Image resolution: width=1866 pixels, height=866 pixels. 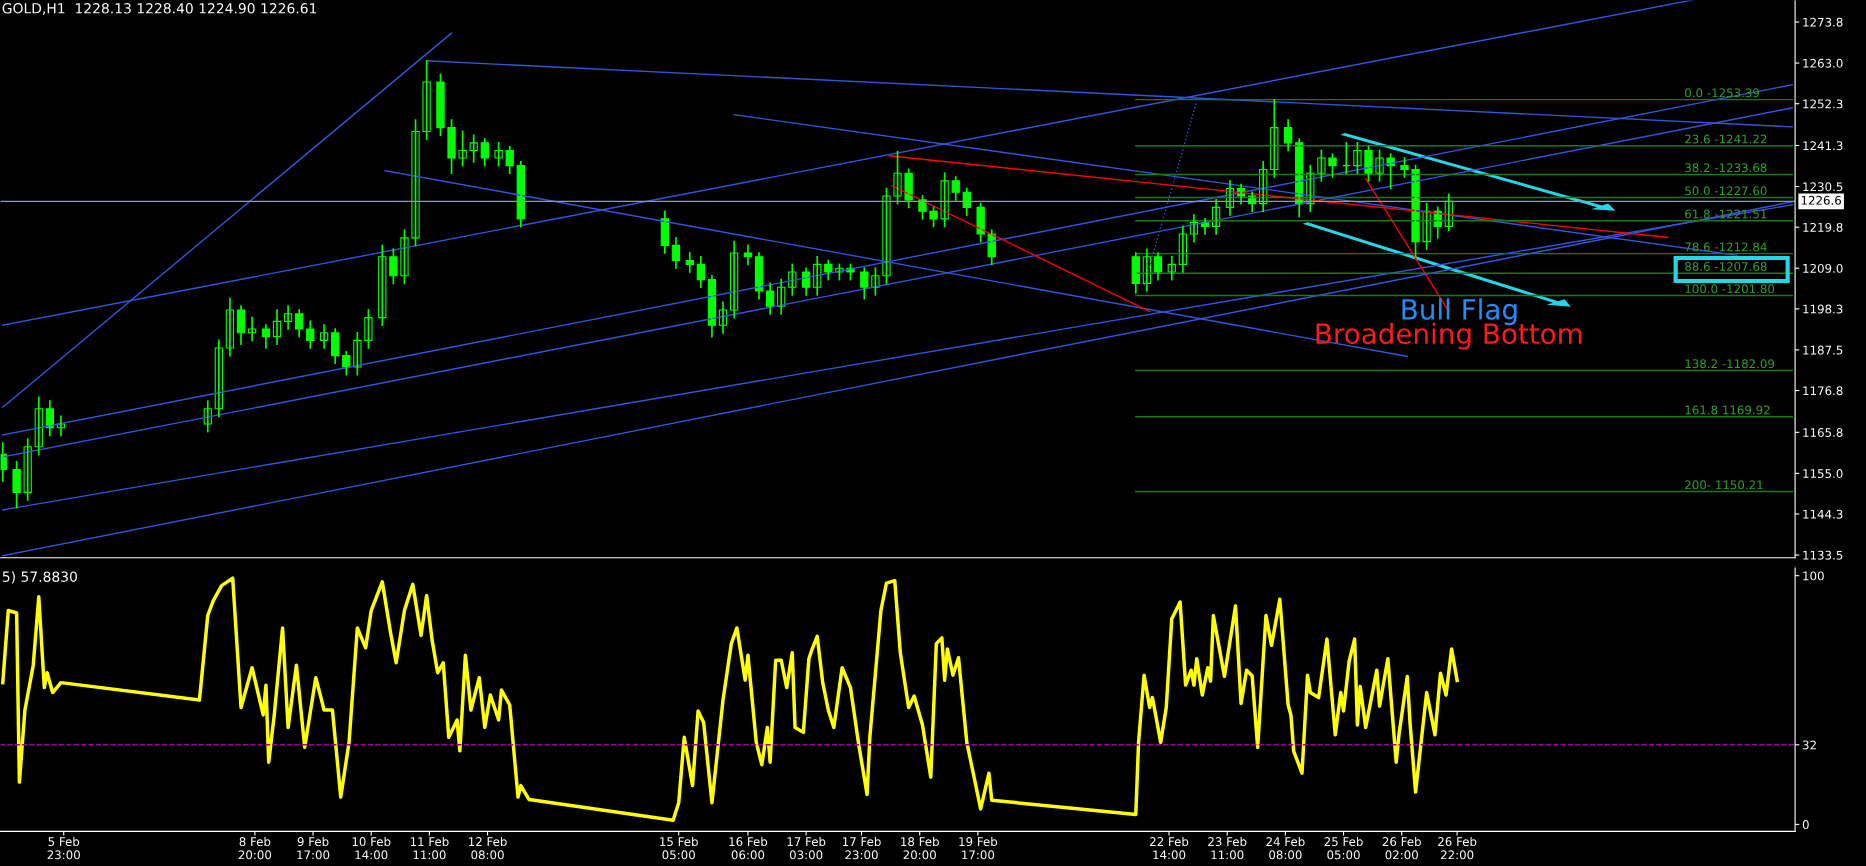 I want to click on x-tick-label: 18 Feb 20:00, so click(x=920, y=848).